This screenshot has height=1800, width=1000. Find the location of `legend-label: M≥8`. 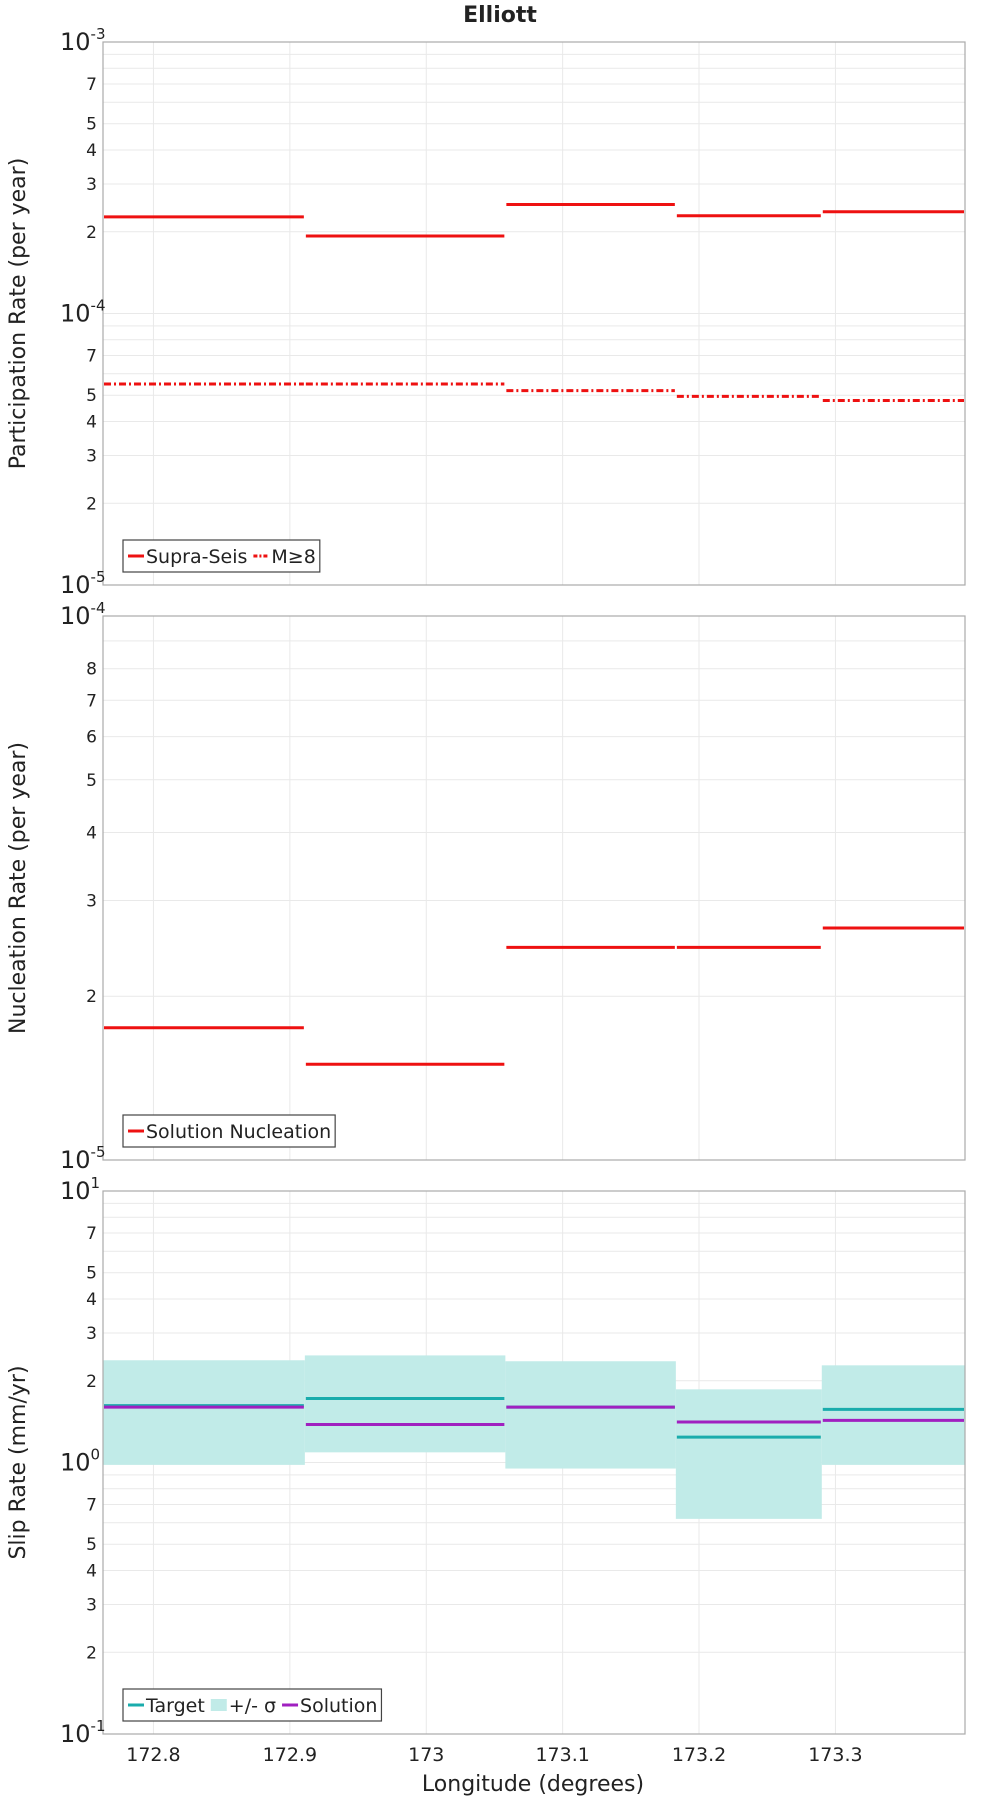

legend-label: M≥8 is located at coordinates (293, 557).